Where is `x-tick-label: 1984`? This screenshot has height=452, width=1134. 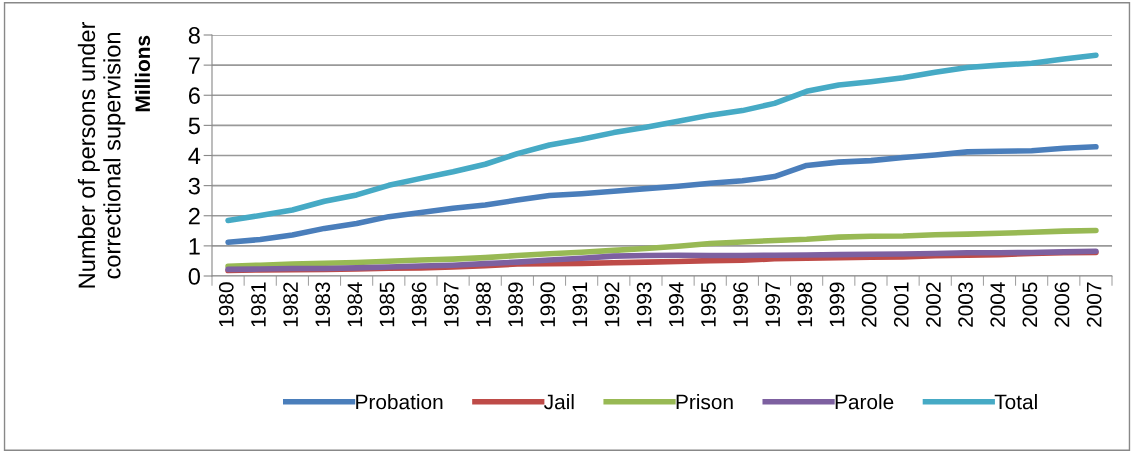
x-tick-label: 1984 is located at coordinates (355, 304).